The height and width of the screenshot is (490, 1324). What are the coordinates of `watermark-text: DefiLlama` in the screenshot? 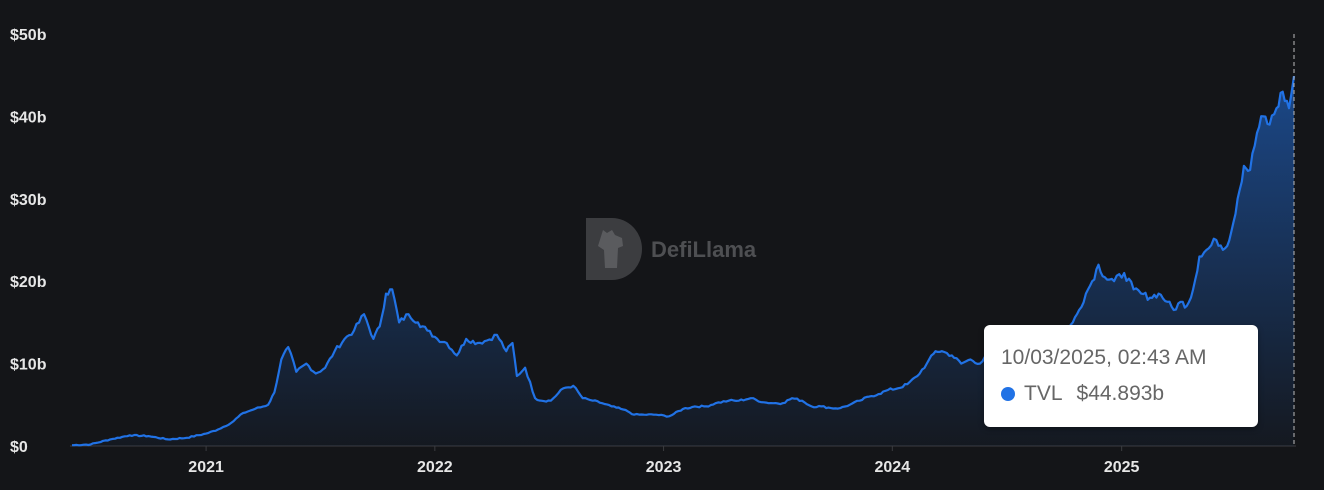 It's located at (704, 249).